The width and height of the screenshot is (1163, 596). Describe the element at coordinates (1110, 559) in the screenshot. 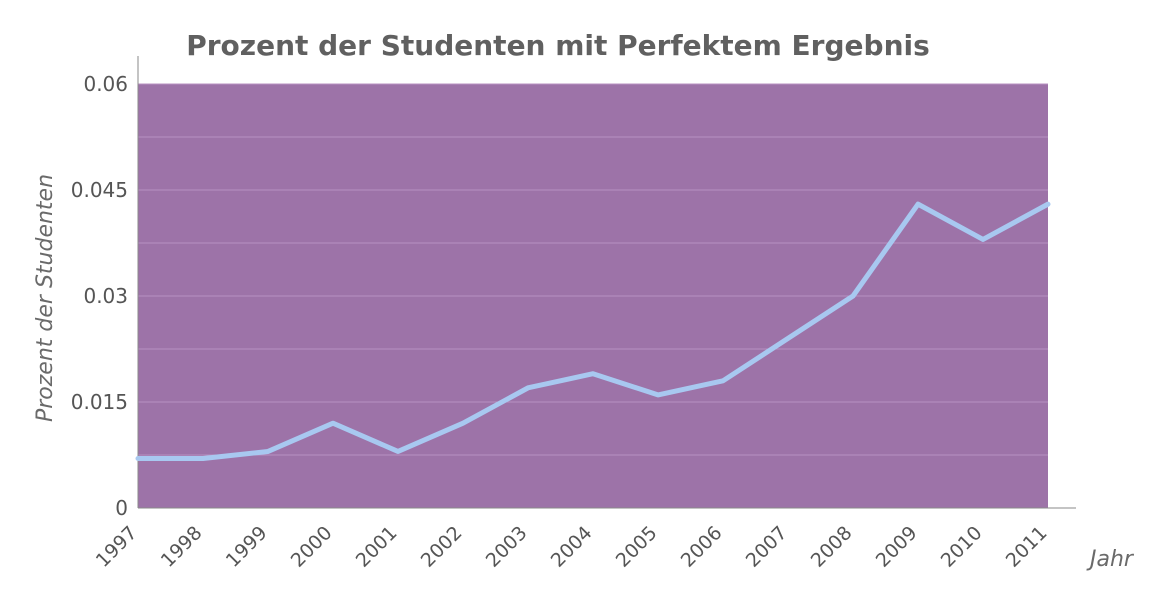

I see `x-axis-label: Jahr` at that location.